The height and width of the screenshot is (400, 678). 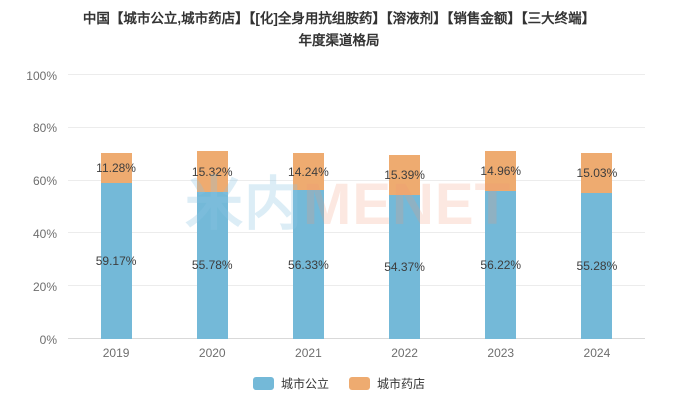 What do you see at coordinates (356, 338) in the screenshot?
I see `gridline-0%` at bounding box center [356, 338].